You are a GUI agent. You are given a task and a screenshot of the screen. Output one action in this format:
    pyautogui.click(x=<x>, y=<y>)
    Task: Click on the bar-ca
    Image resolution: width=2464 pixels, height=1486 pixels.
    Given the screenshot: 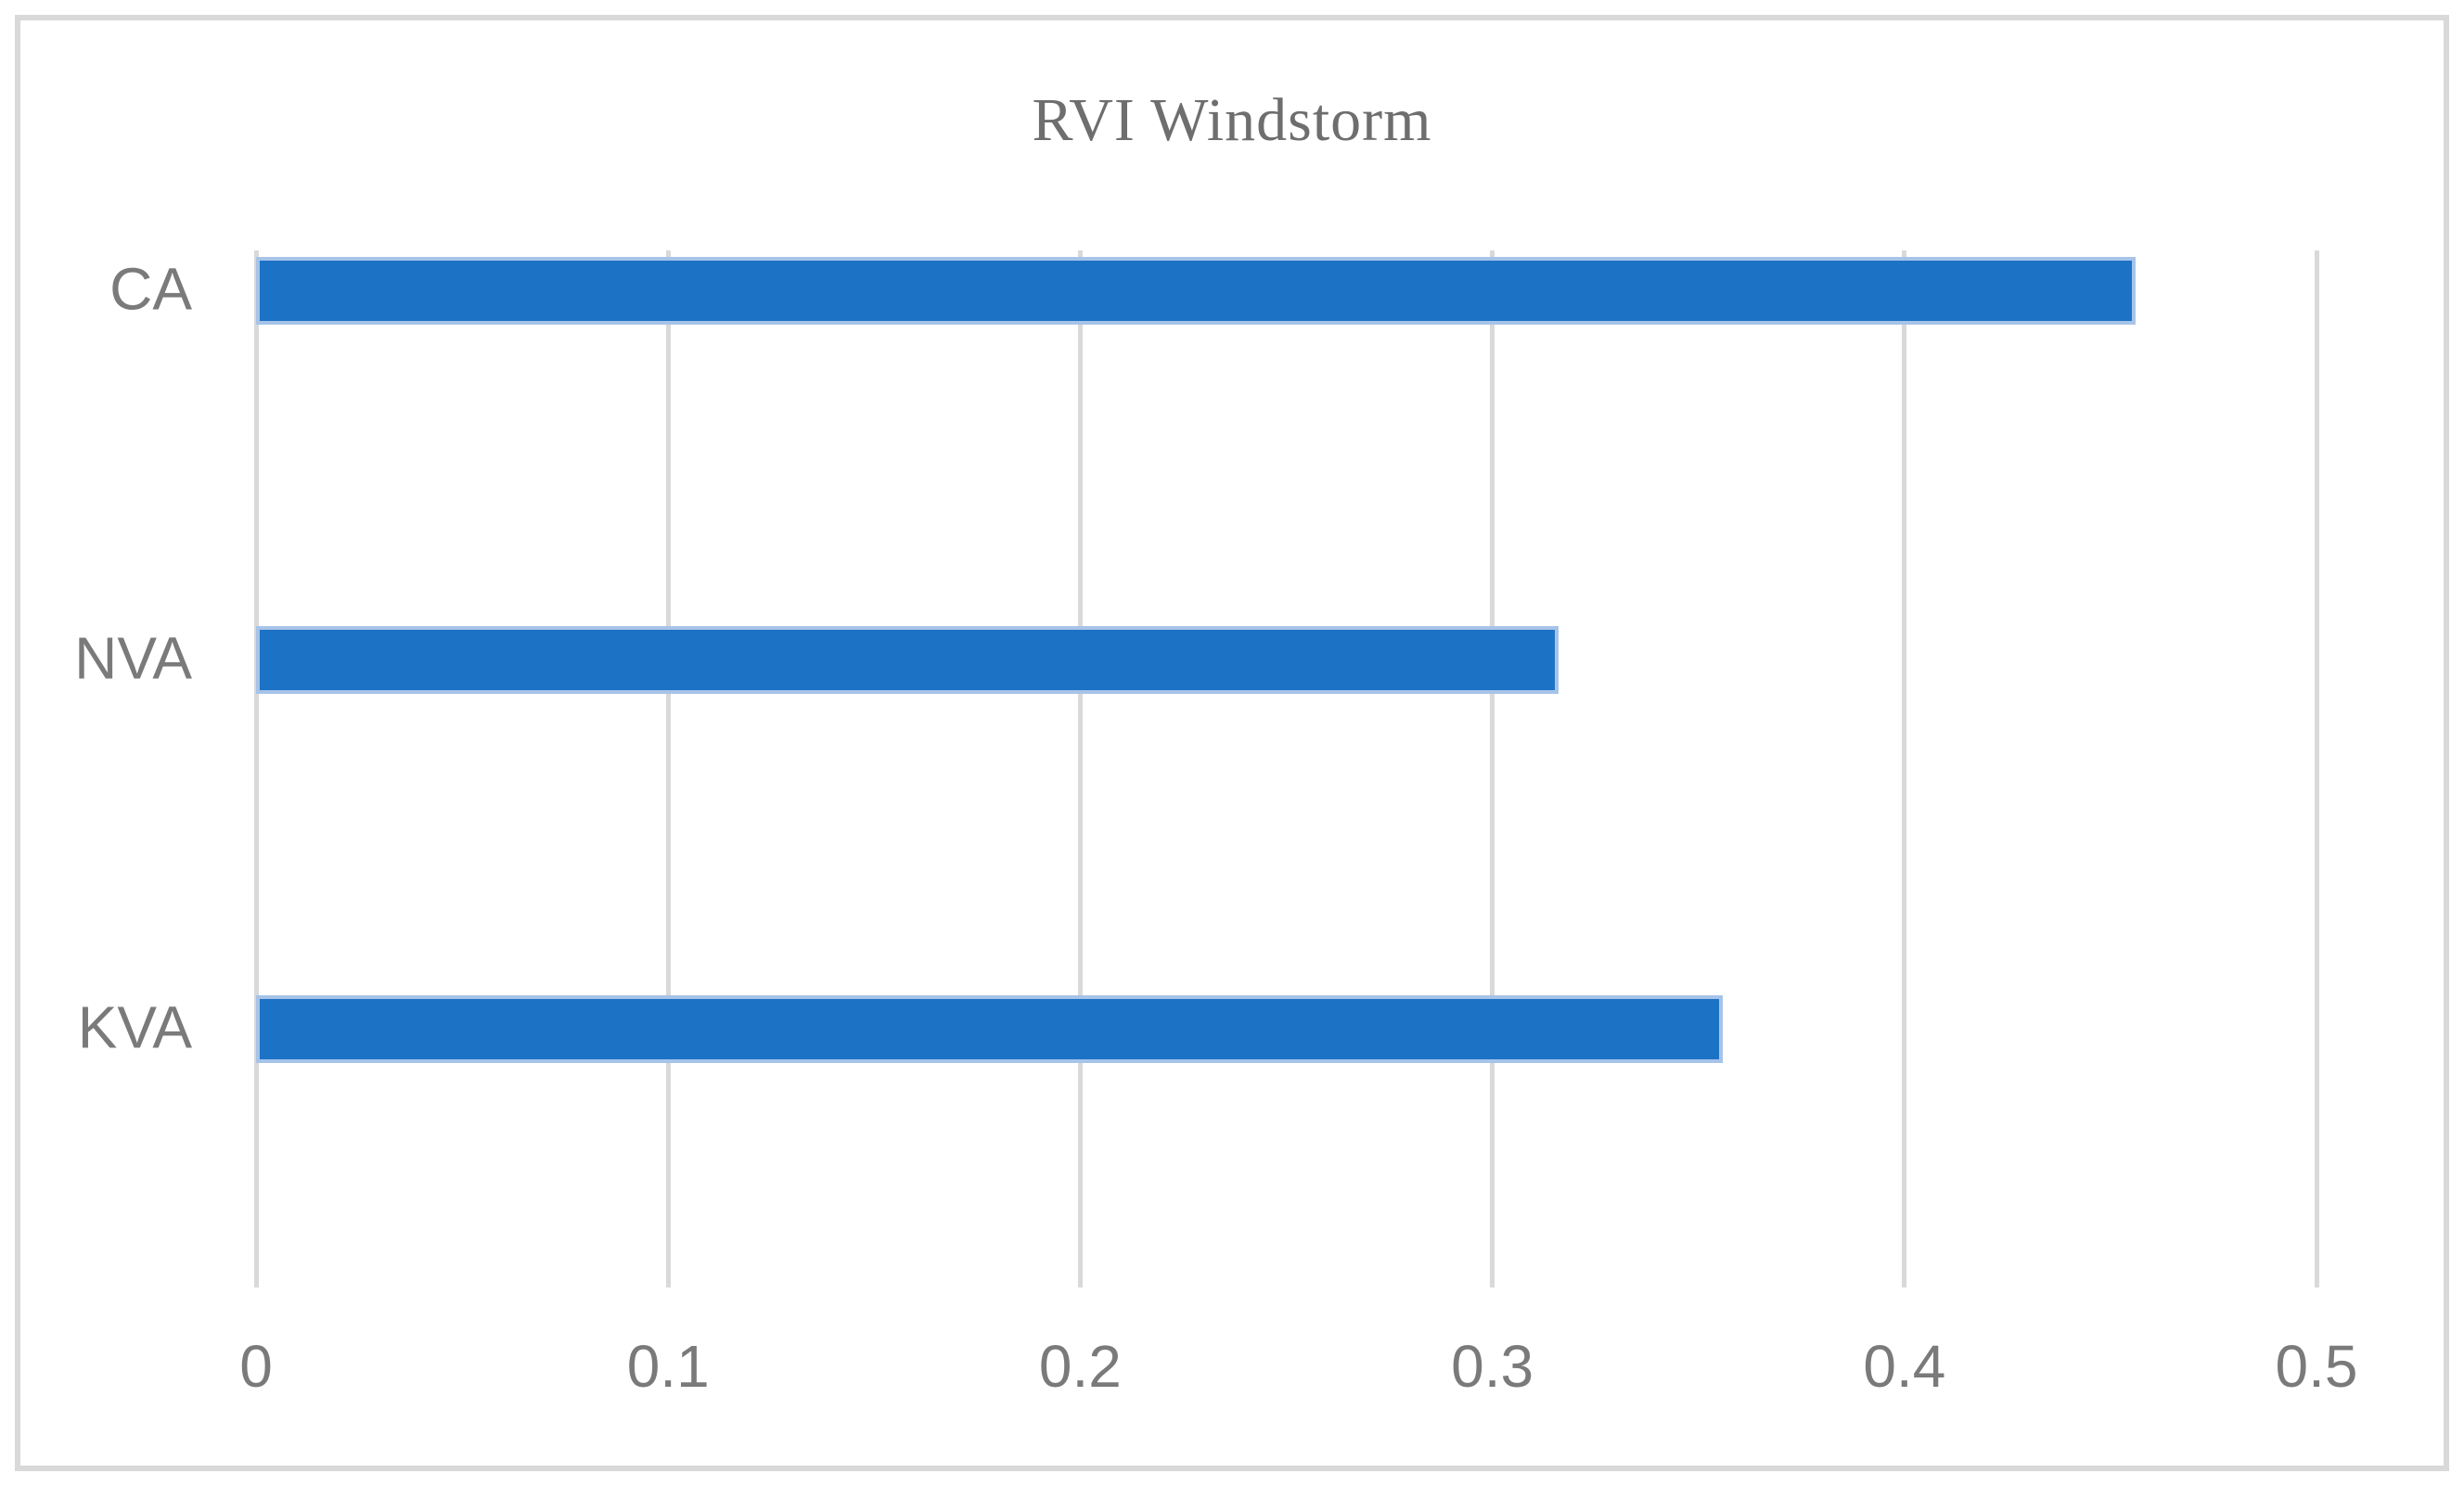 What is the action you would take?
    pyautogui.click(x=1196, y=290)
    